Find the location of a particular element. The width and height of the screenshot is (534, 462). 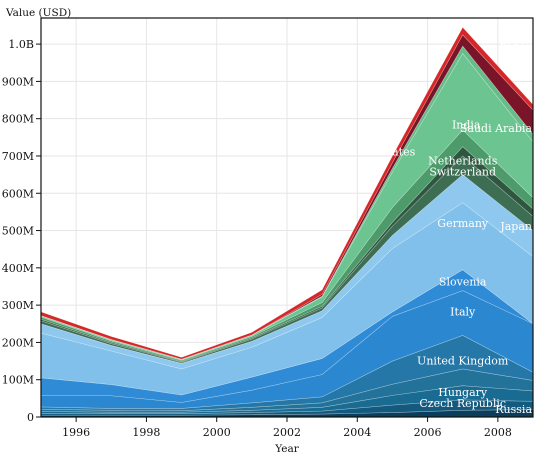

y-tick-label: 200M is located at coordinates (18, 342).